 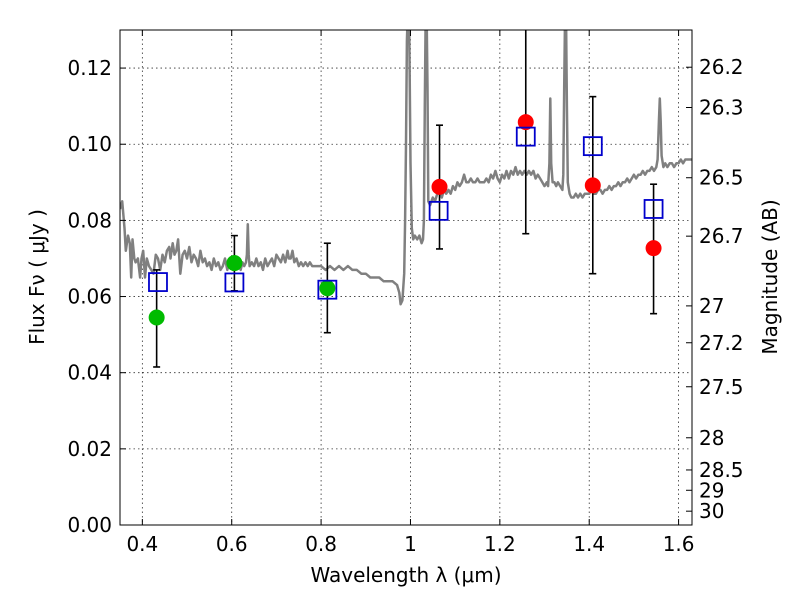 I want to click on x-tick-label: 1.4, so click(x=589, y=544).